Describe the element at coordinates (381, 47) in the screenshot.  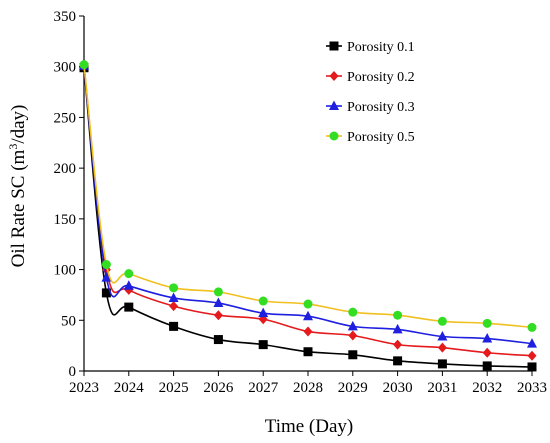
I see `legend-label: Porosity 0.1` at that location.